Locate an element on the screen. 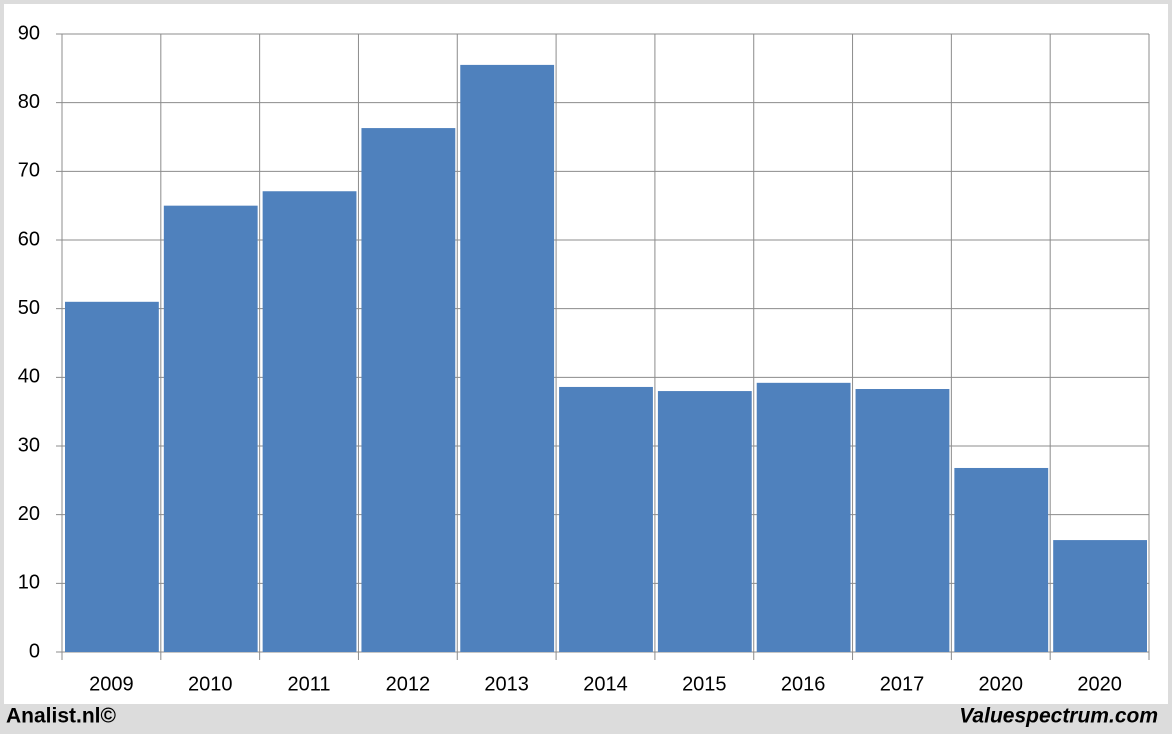 The height and width of the screenshot is (734, 1172). footer-right: Valuespectrum.com is located at coordinates (1058, 716).